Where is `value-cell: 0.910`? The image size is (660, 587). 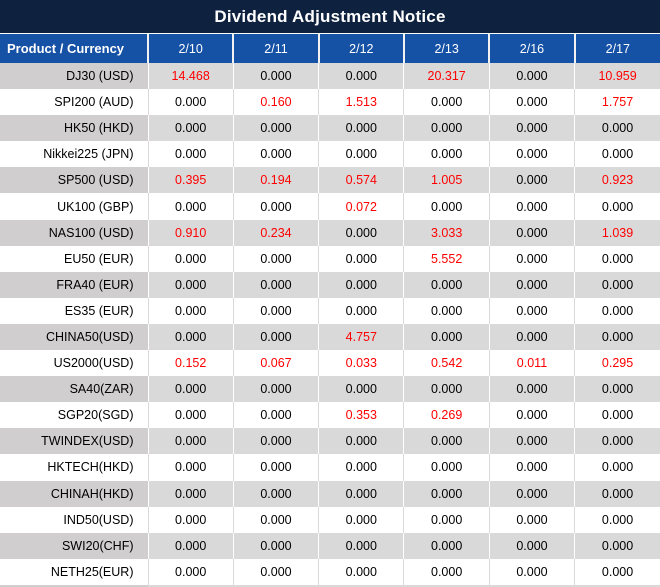
value-cell: 0.910 is located at coordinates (190, 232).